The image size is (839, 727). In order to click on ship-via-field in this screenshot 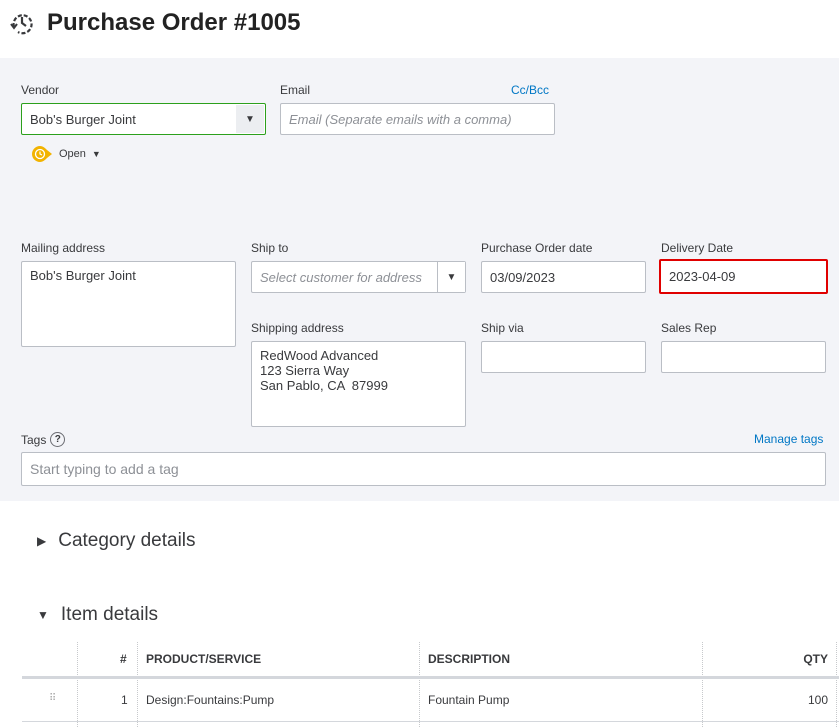, I will do `click(563, 357)`.